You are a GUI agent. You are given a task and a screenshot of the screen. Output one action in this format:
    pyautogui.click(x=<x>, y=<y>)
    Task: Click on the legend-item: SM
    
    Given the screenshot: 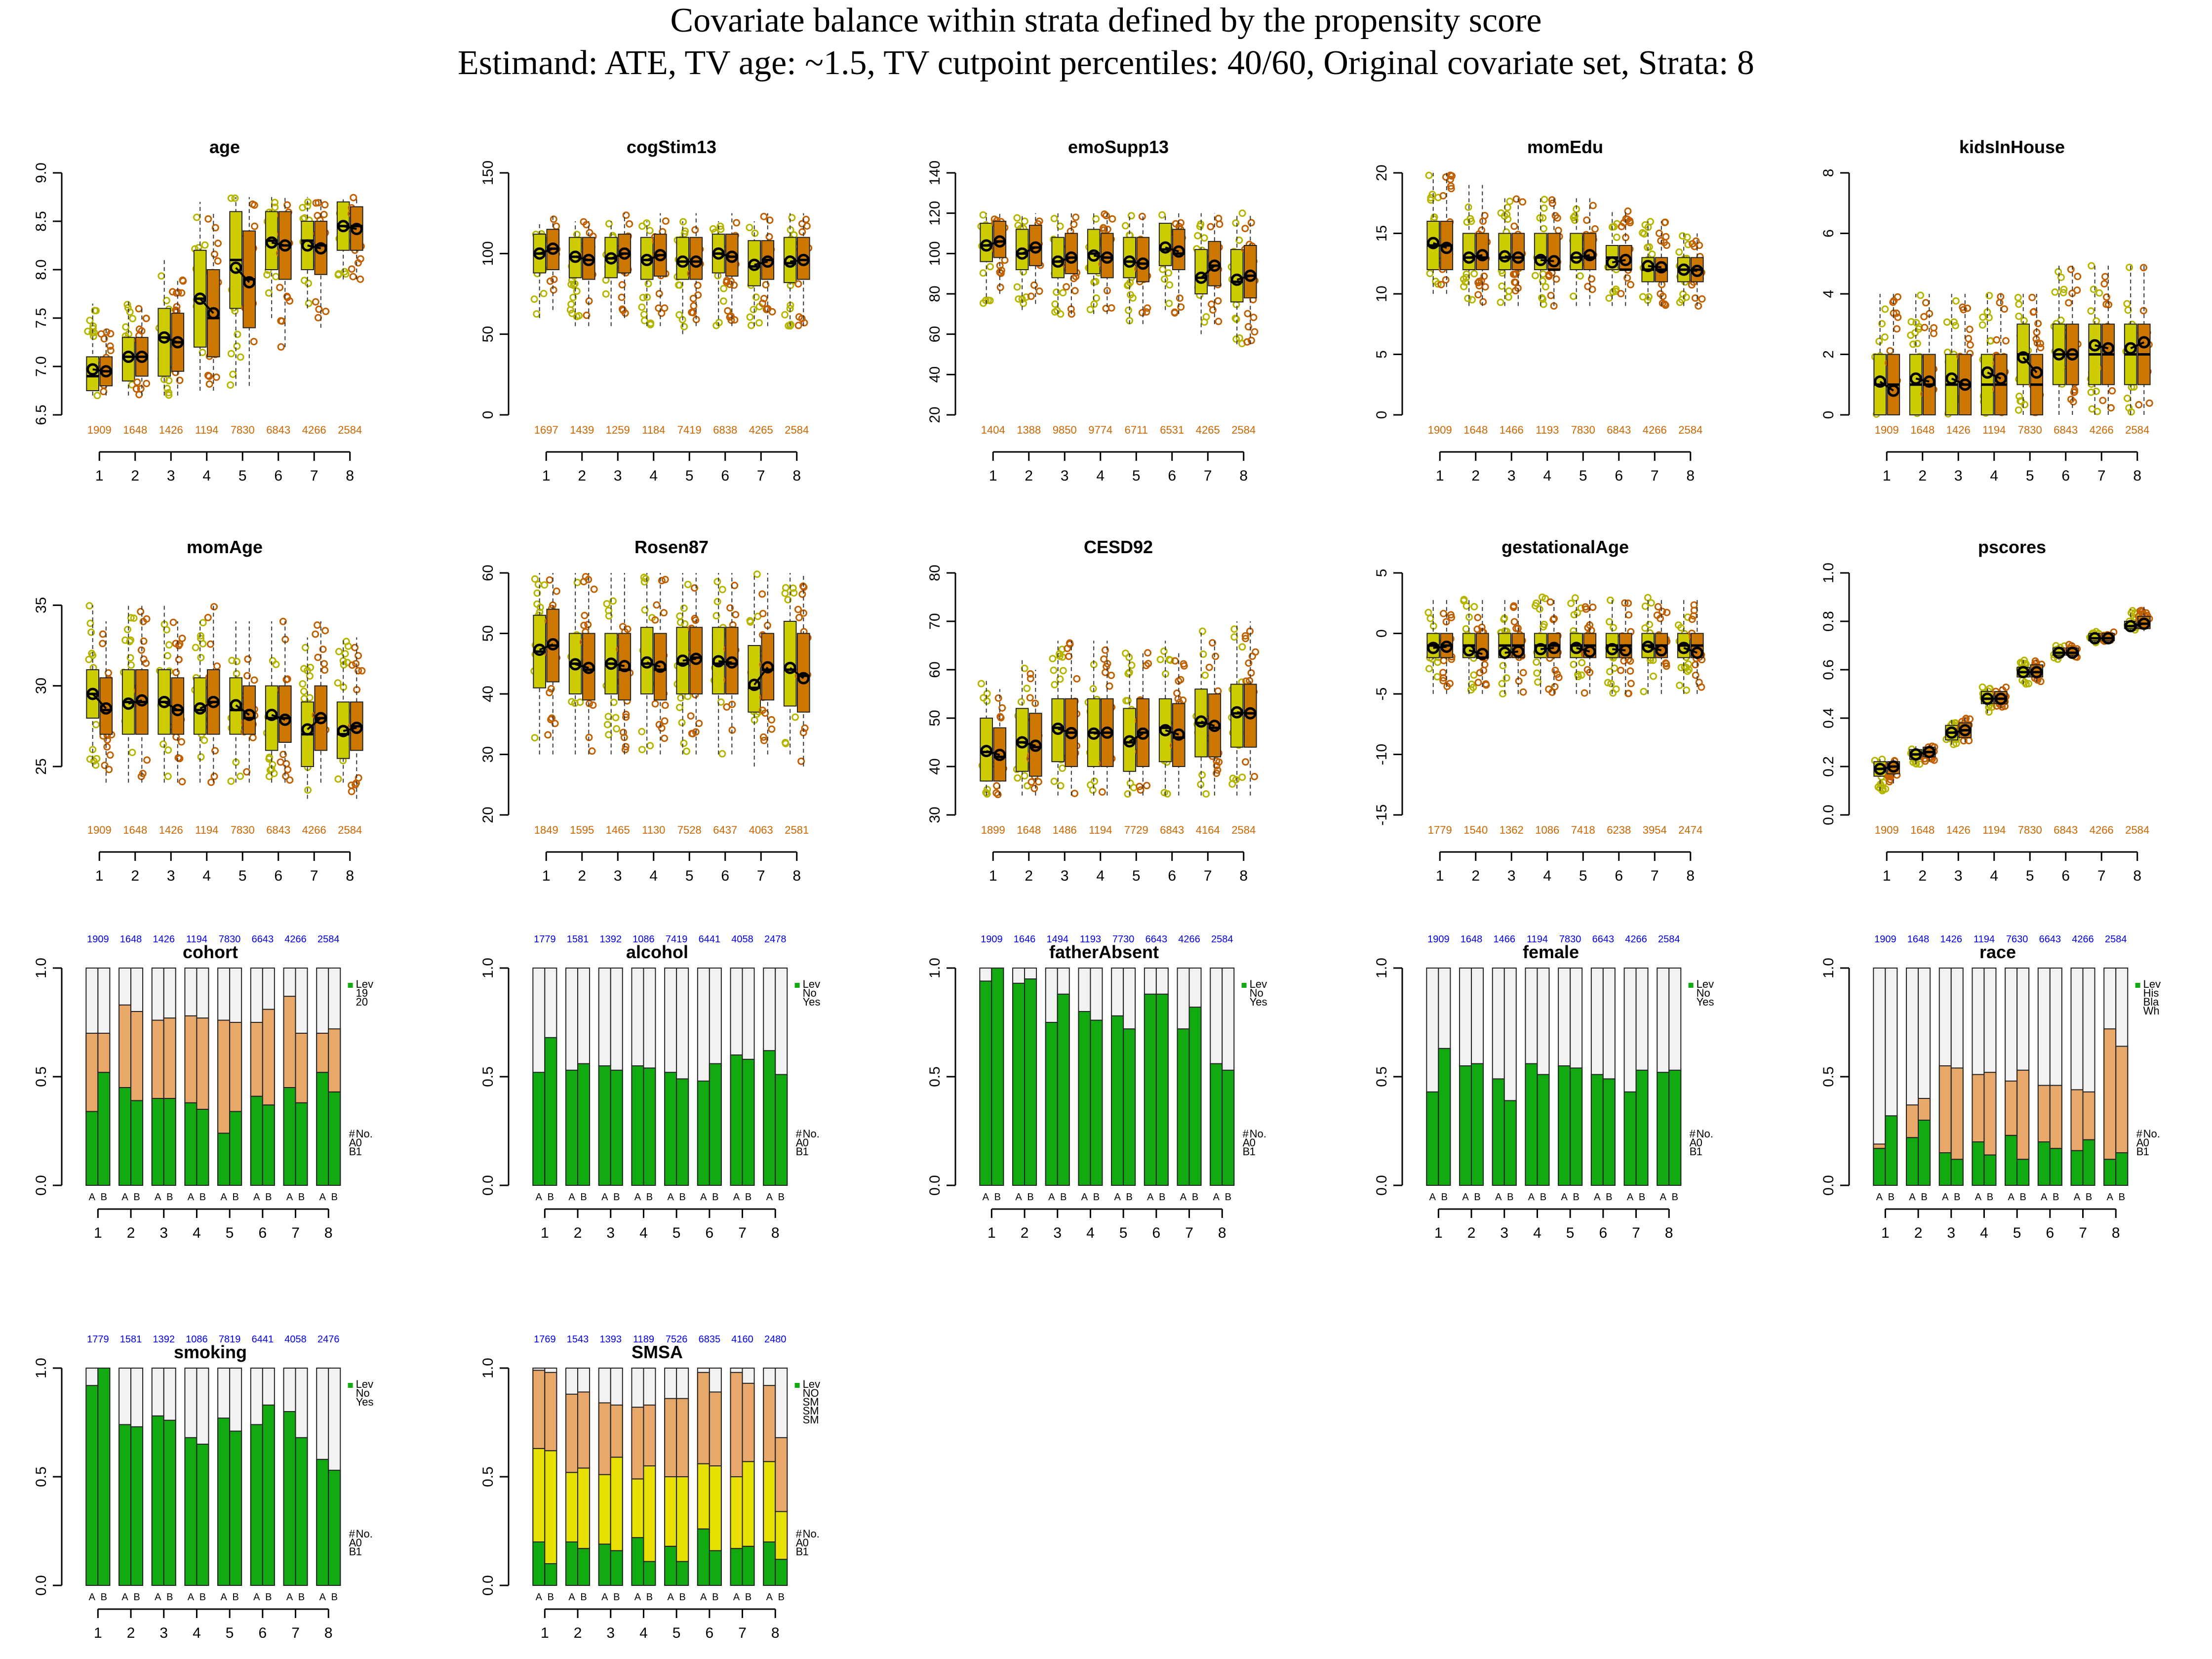 What is the action you would take?
    pyautogui.click(x=811, y=1411)
    